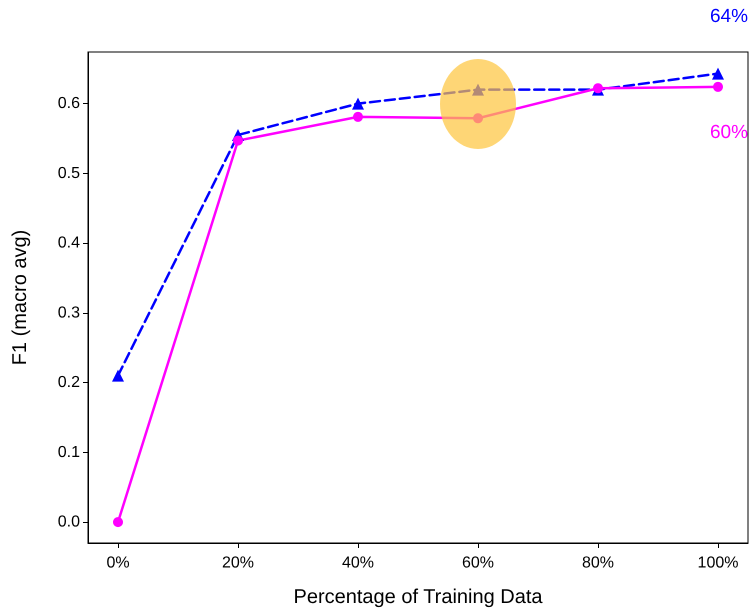 Image resolution: width=752 pixels, height=612 pixels. I want to click on x-tick-label: 40%, so click(358, 563).